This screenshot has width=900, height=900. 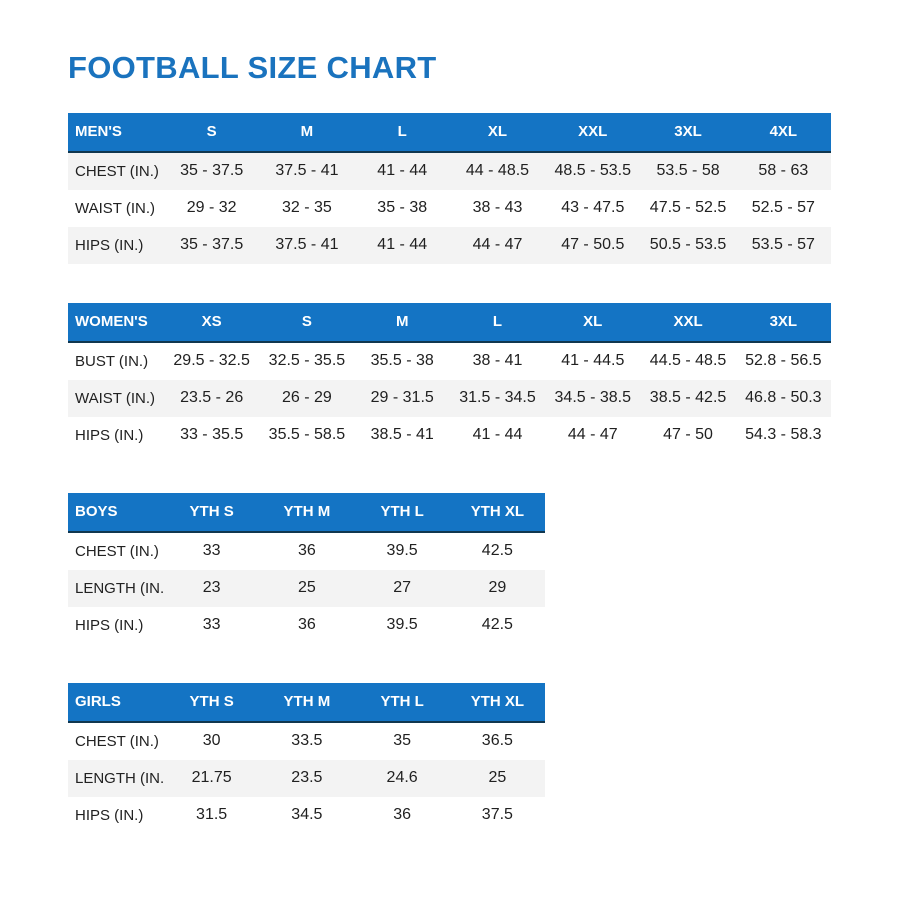 I want to click on measurement-value: 38 - 43, so click(x=497, y=208).